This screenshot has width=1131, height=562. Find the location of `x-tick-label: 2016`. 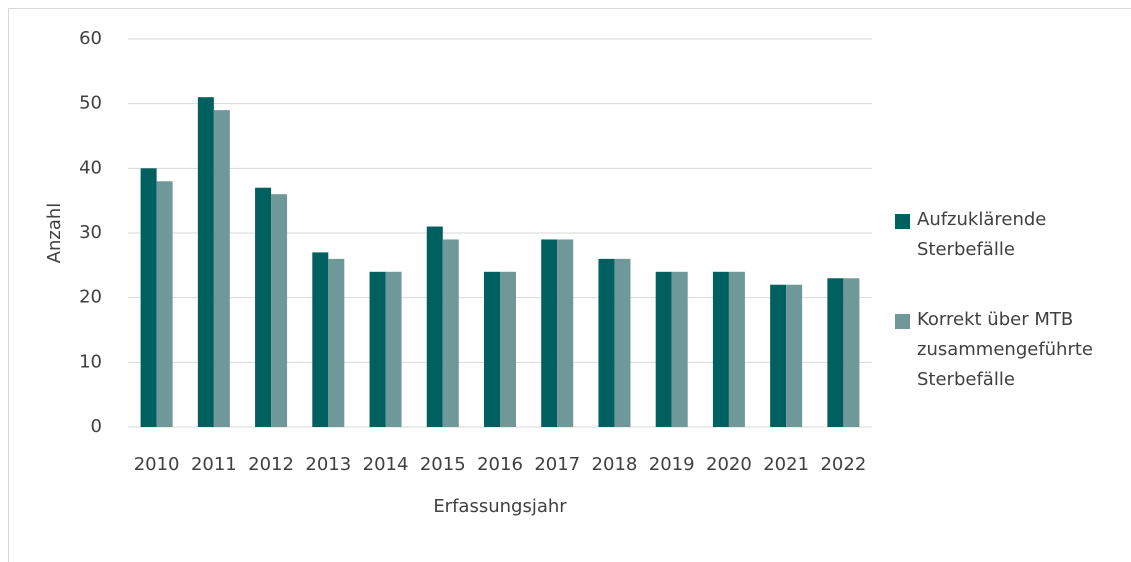

x-tick-label: 2016 is located at coordinates (500, 464).